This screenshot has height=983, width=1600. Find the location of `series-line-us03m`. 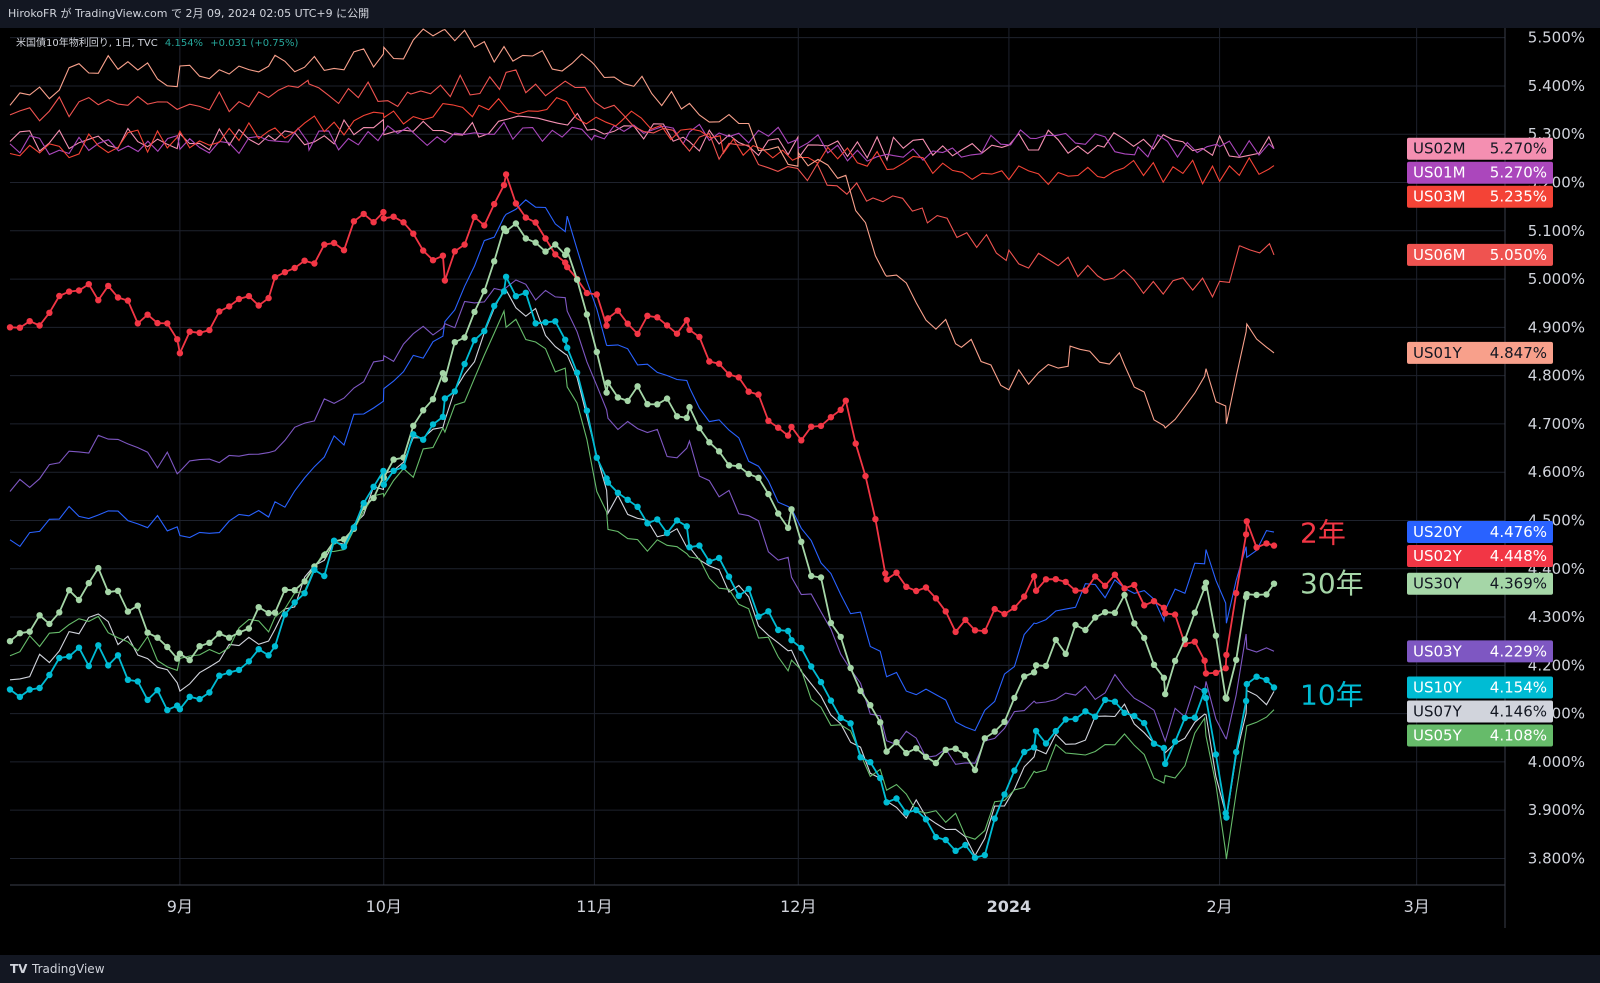

series-line-us03m is located at coordinates (642, 141).